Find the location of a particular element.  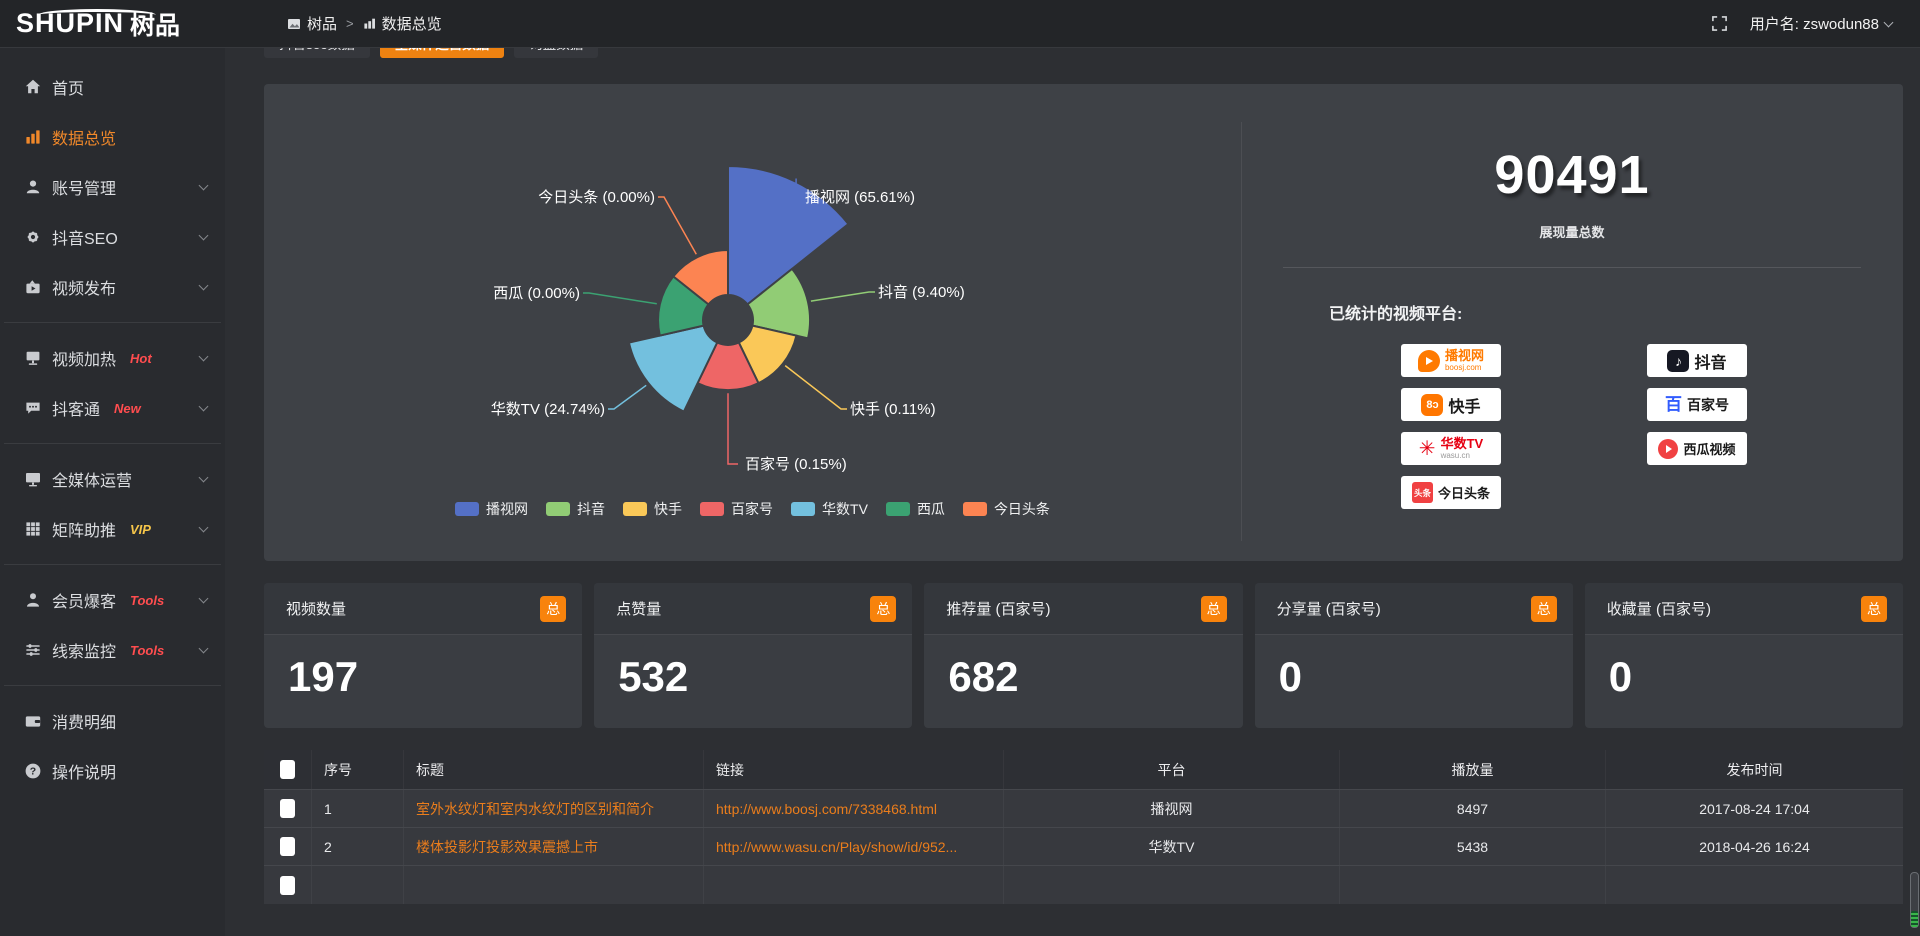

platform-badge-kuaishou: 8ɔ 快手 is located at coordinates (1451, 404).